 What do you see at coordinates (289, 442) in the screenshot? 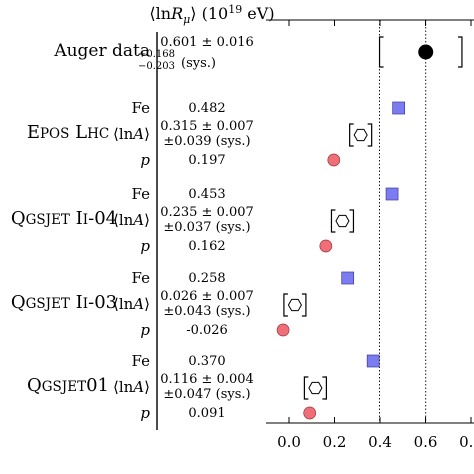
I see `x-tick-label: 0.0` at bounding box center [289, 442].